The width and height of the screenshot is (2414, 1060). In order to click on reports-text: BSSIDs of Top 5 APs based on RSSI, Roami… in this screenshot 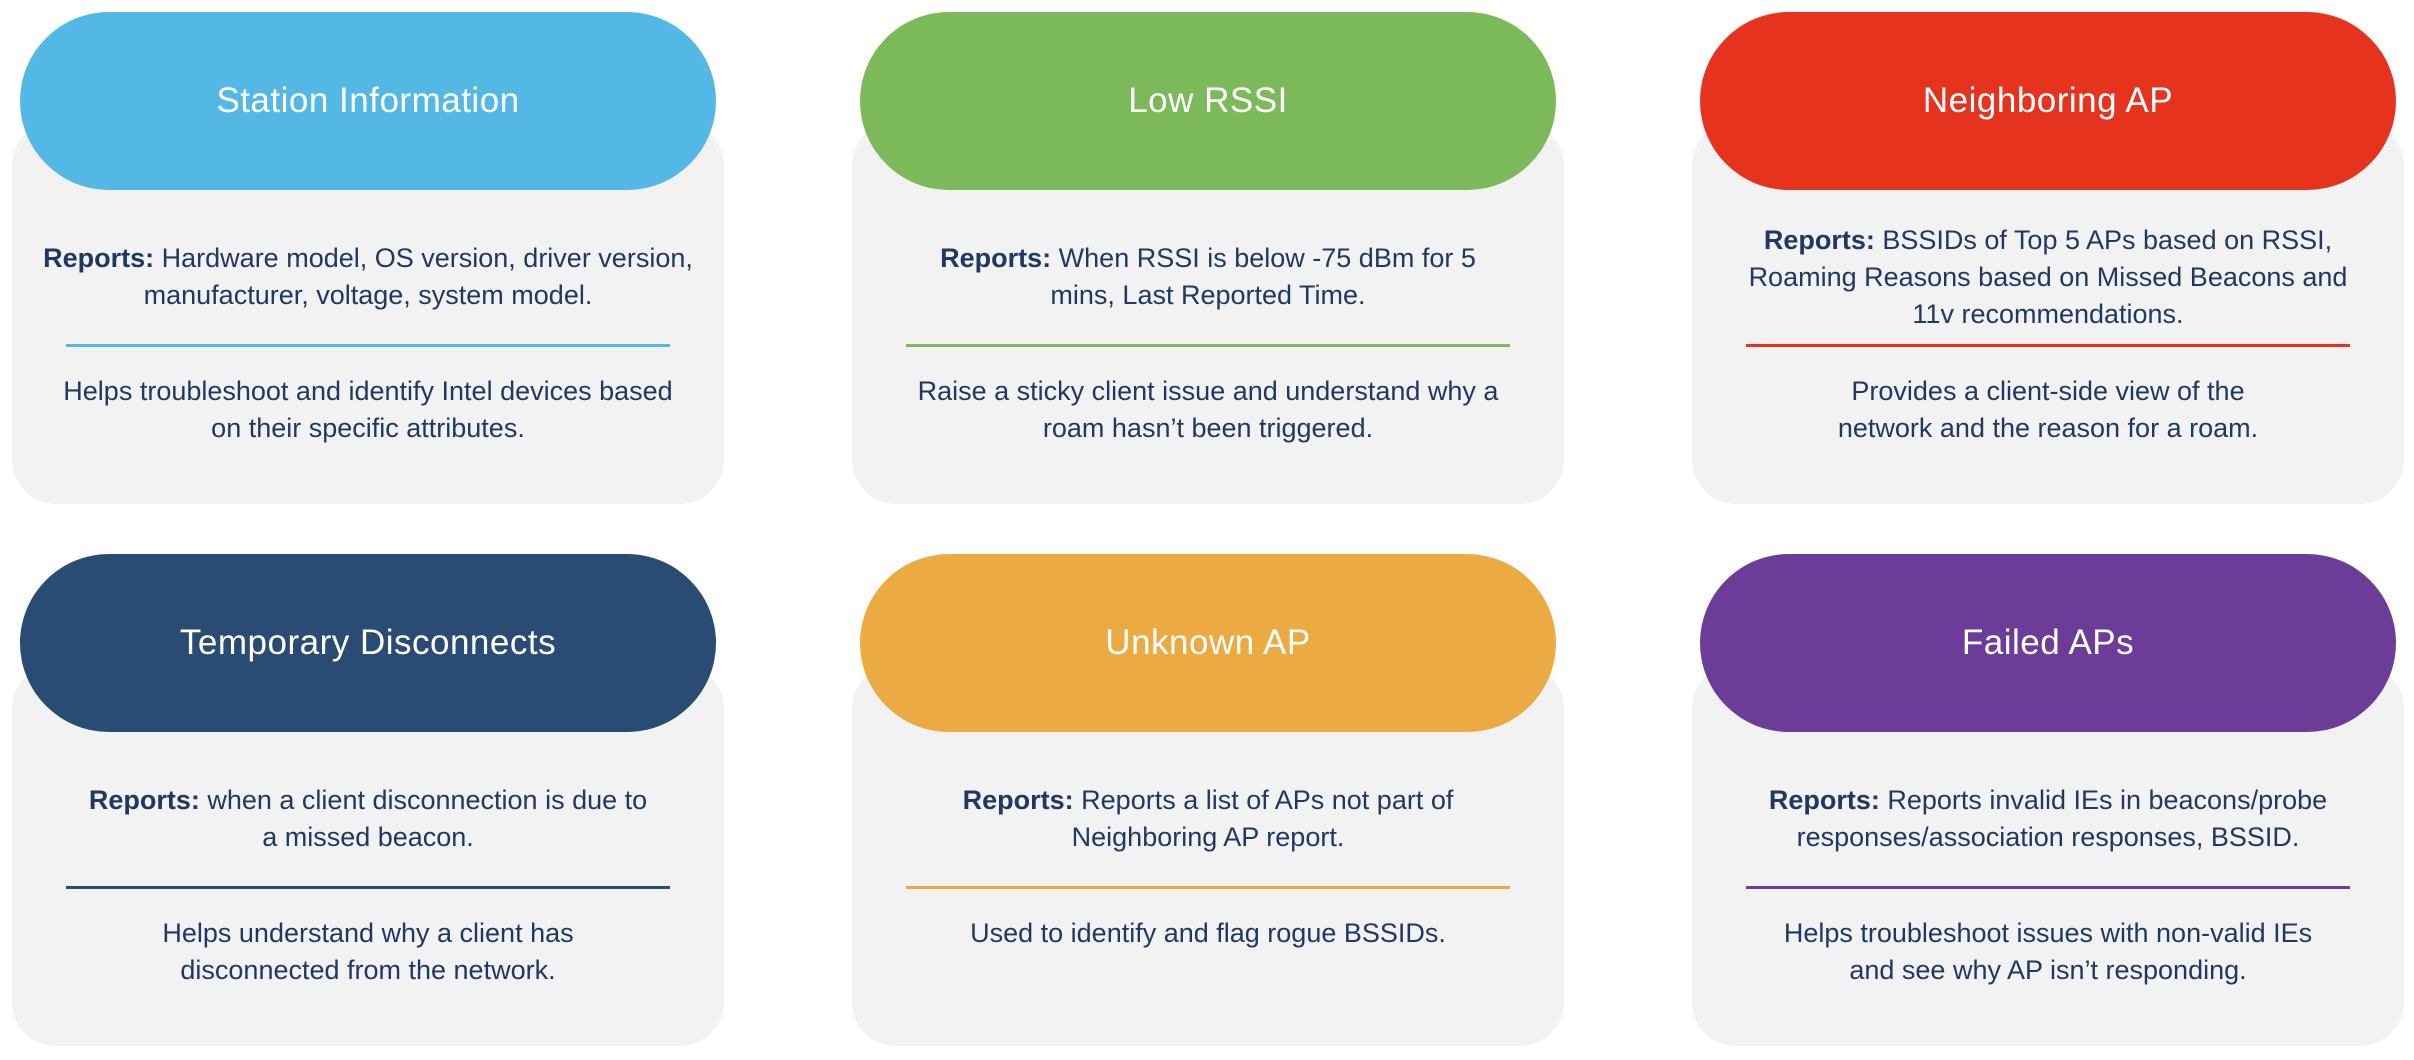, I will do `click(2048, 276)`.